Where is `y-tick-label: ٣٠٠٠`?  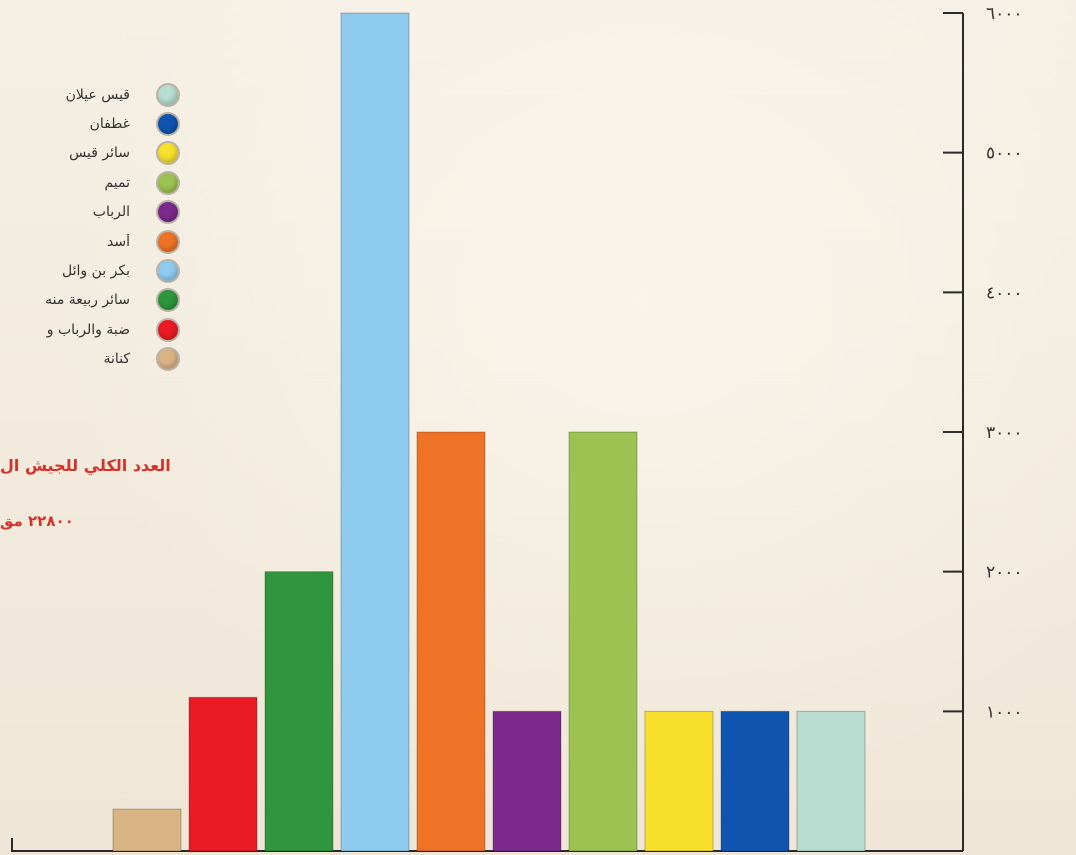 y-tick-label: ٣٠٠٠ is located at coordinates (1004, 433).